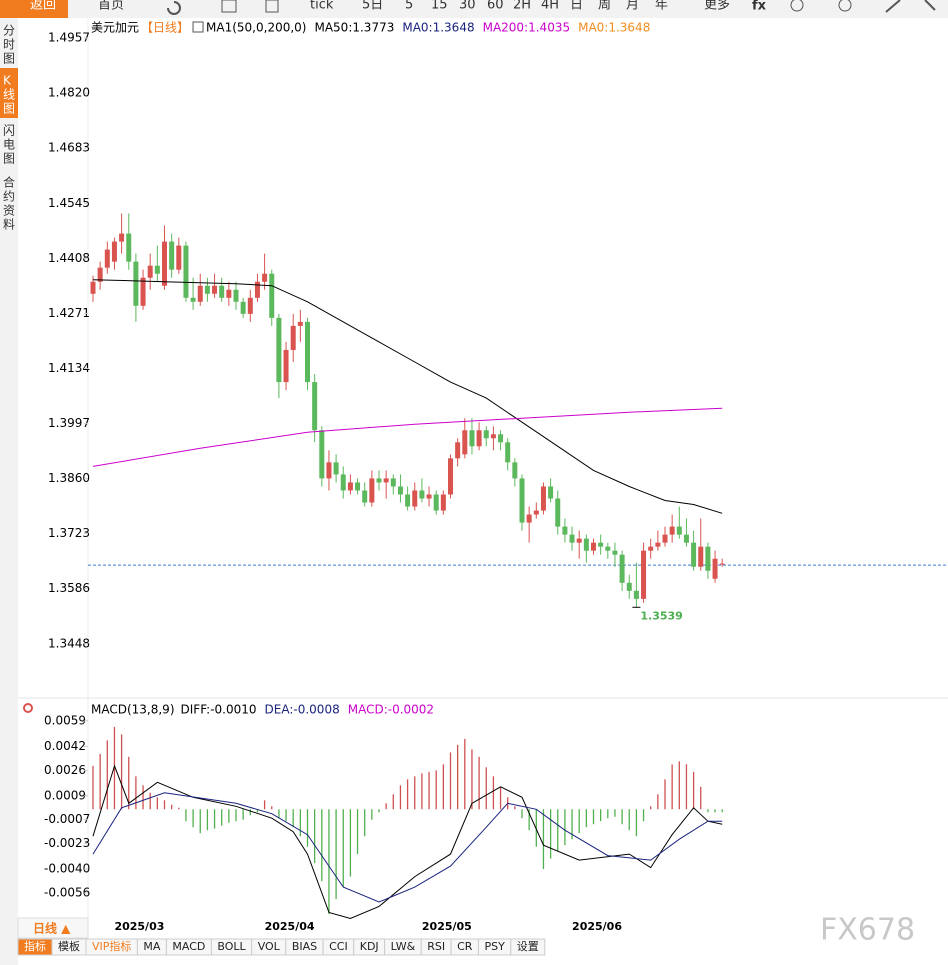 This screenshot has width=948, height=965. I want to click on candle-icon, so click(272, 6).